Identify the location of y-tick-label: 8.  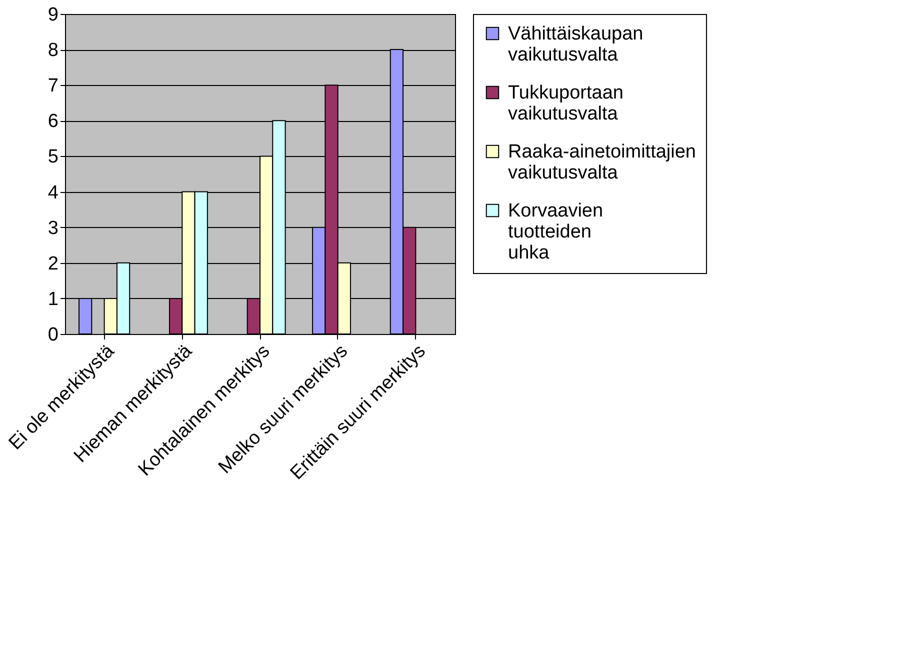
(53, 51).